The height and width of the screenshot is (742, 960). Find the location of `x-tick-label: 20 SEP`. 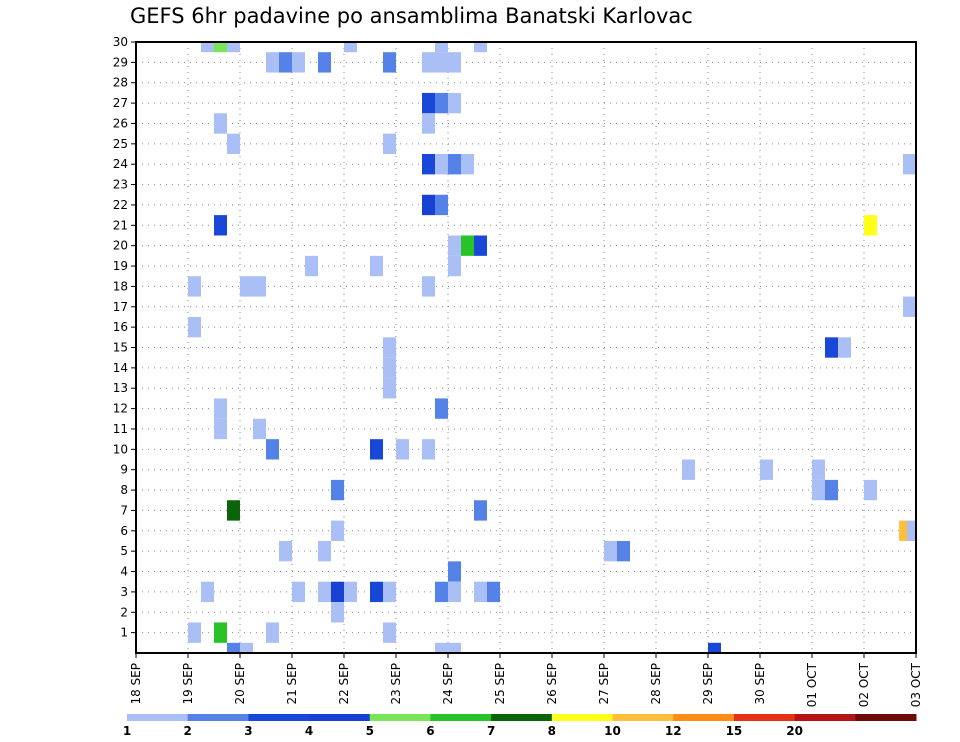

x-tick-label: 20 SEP is located at coordinates (240, 684).